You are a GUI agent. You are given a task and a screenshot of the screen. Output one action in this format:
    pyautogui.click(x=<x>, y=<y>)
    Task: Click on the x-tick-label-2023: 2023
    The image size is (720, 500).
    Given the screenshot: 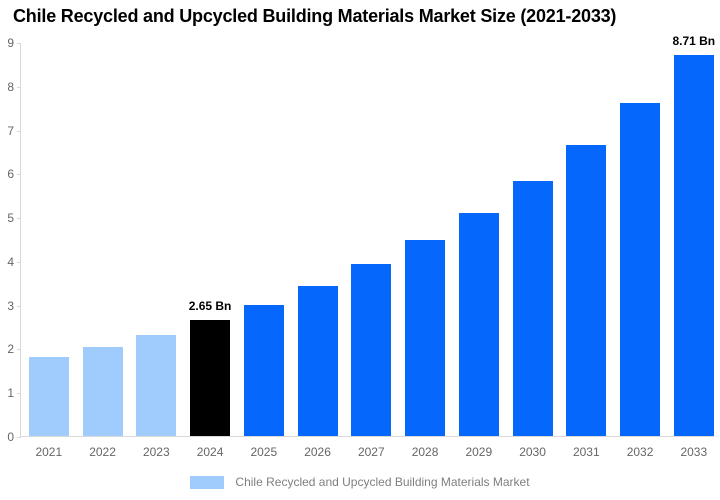 What is the action you would take?
    pyautogui.click(x=156, y=452)
    